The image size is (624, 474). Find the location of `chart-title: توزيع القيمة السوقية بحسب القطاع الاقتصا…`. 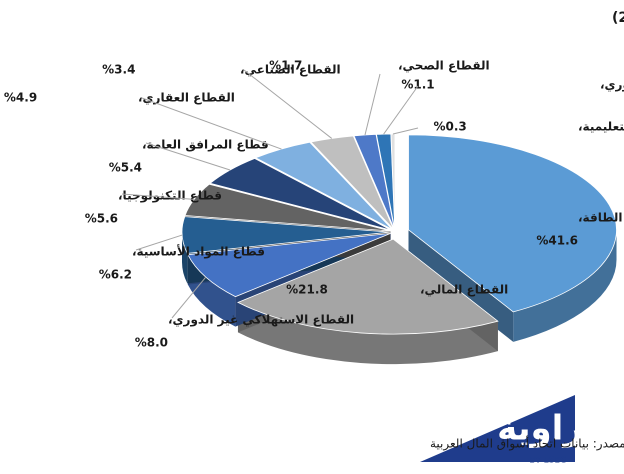

chart-title: توزيع القيمة السوقية بحسب القطاع الاقتصا… is located at coordinates (618, 18).